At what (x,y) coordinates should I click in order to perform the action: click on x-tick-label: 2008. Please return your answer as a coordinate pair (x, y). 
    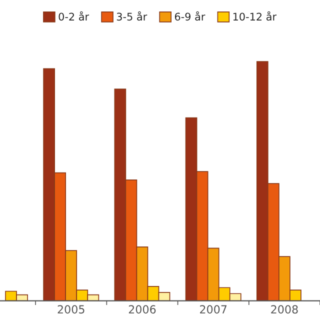
    Looking at the image, I should click on (284, 309).